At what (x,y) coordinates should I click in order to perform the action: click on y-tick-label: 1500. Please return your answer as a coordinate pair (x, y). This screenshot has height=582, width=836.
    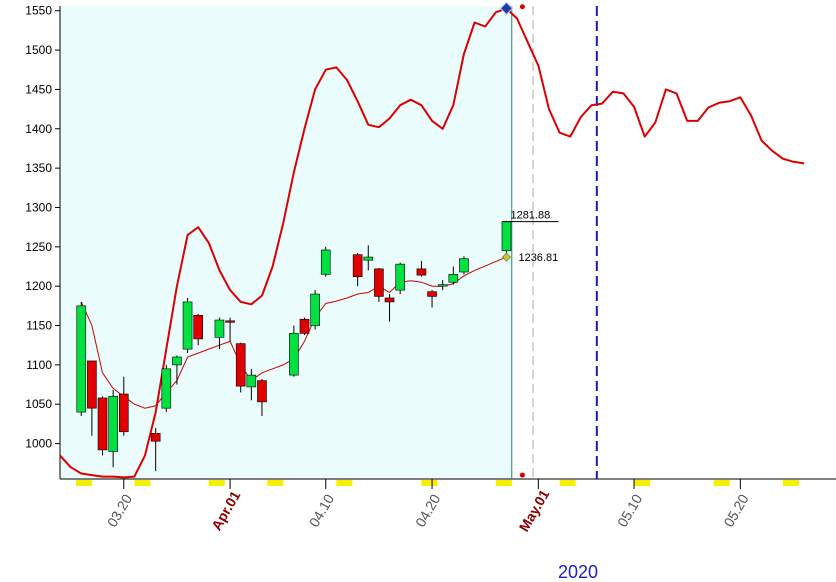
    Looking at the image, I should click on (38, 50).